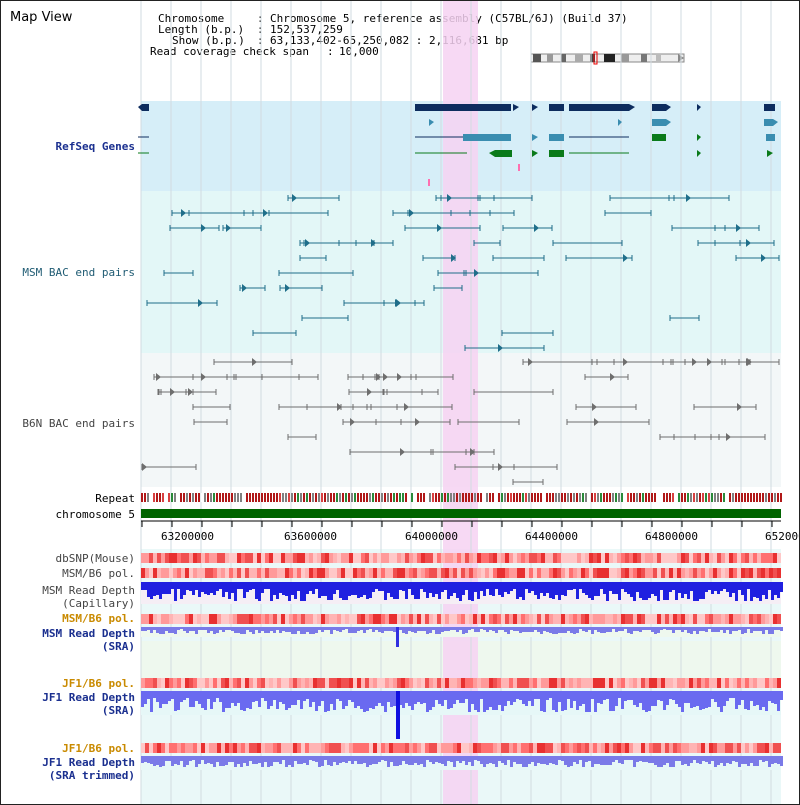  Describe the element at coordinates (78, 272) in the screenshot. I see `track-label-msm-bac: MSM BAC end pairs` at that location.